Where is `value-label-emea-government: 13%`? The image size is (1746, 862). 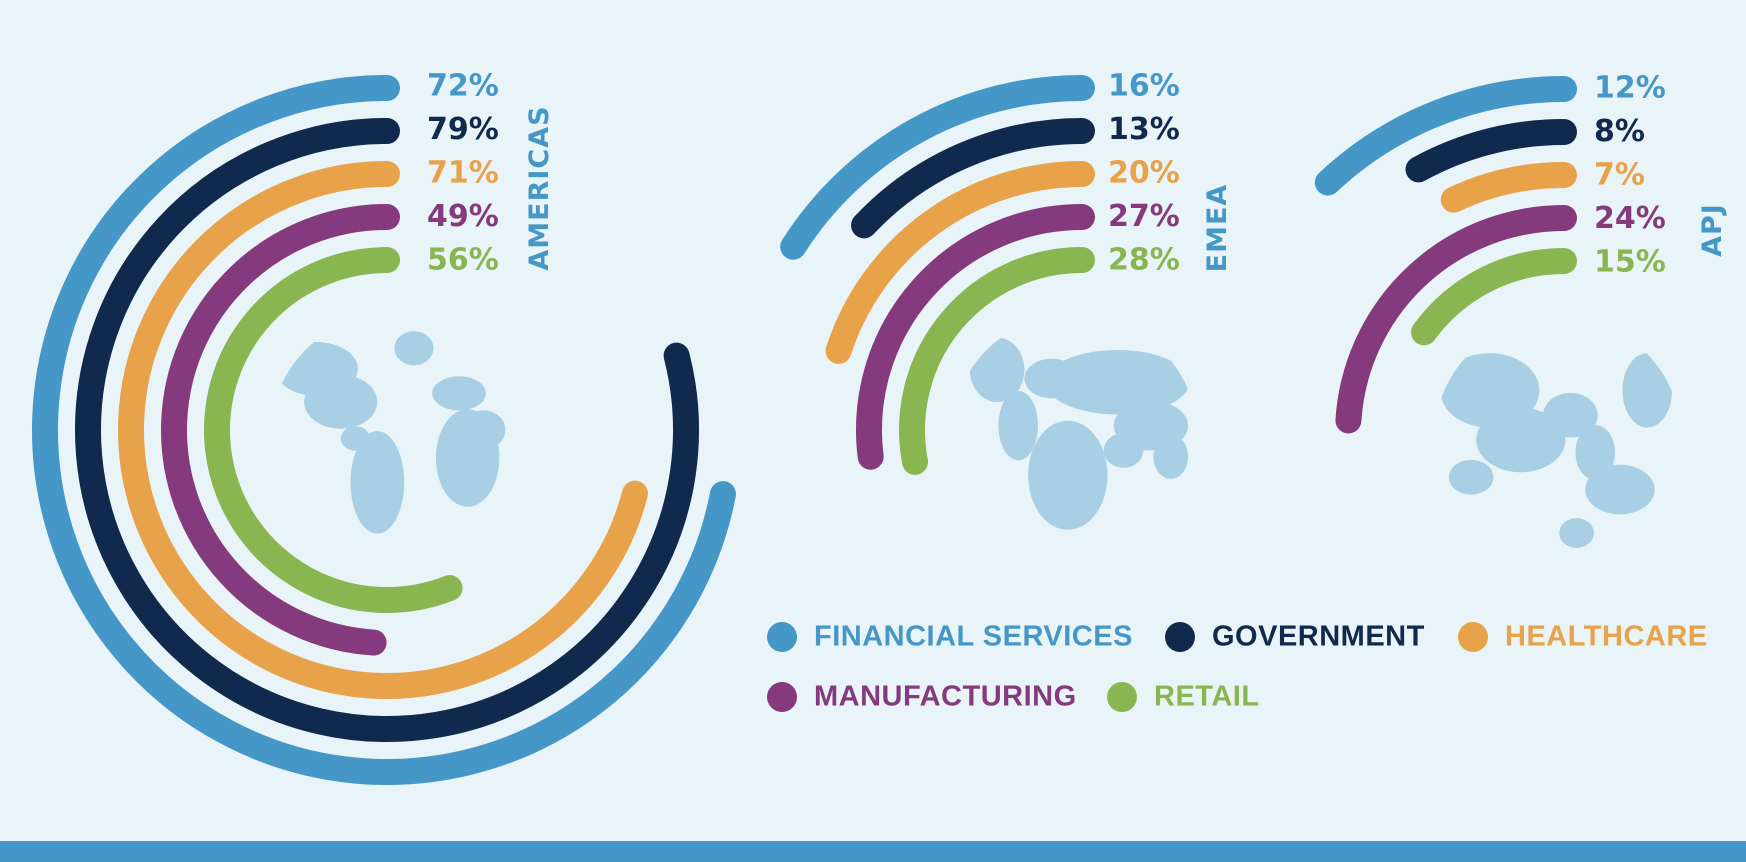
value-label-emea-government: 13% is located at coordinates (1144, 129).